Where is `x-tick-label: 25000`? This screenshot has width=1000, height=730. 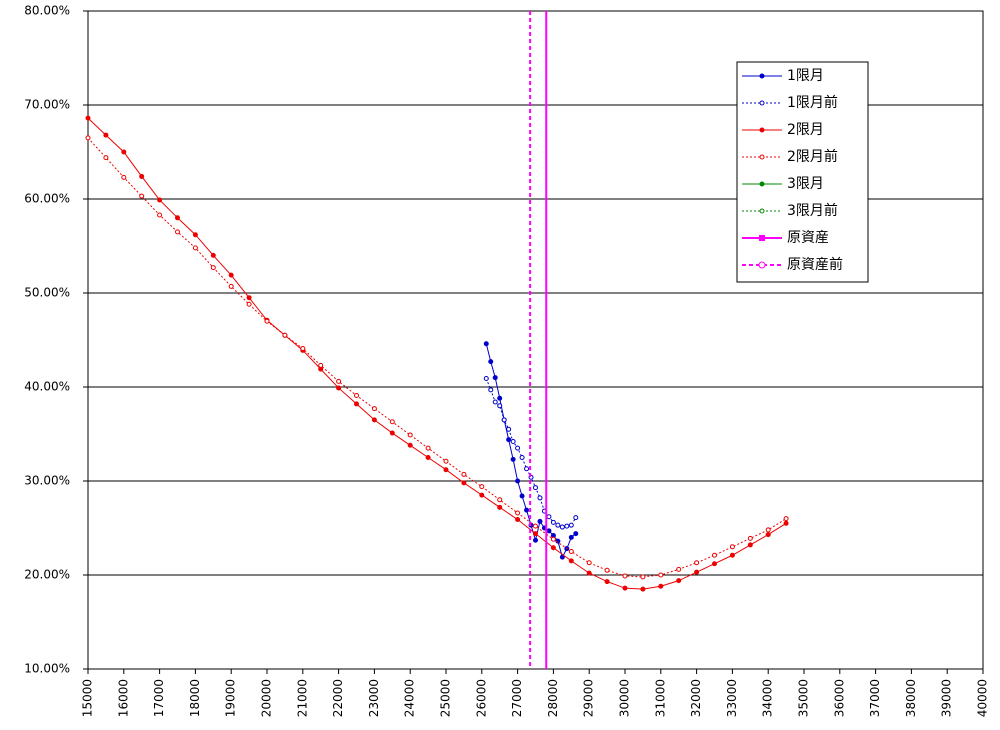 x-tick-label: 25000 is located at coordinates (446, 698).